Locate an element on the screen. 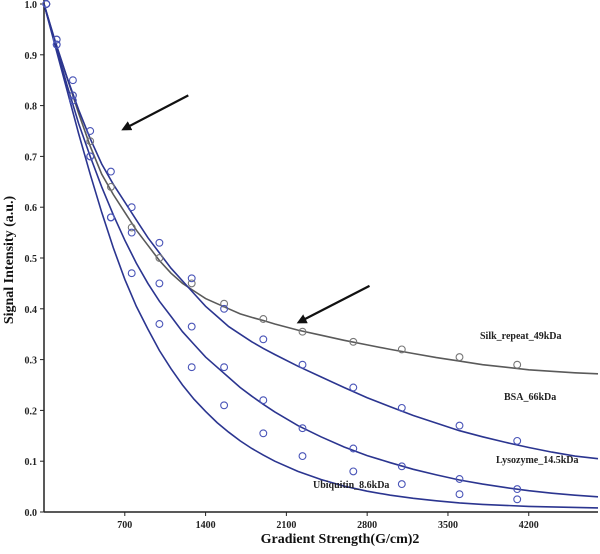 The height and width of the screenshot is (554, 600). series-label: Lysozyme_14.5kDa is located at coordinates (537, 460).